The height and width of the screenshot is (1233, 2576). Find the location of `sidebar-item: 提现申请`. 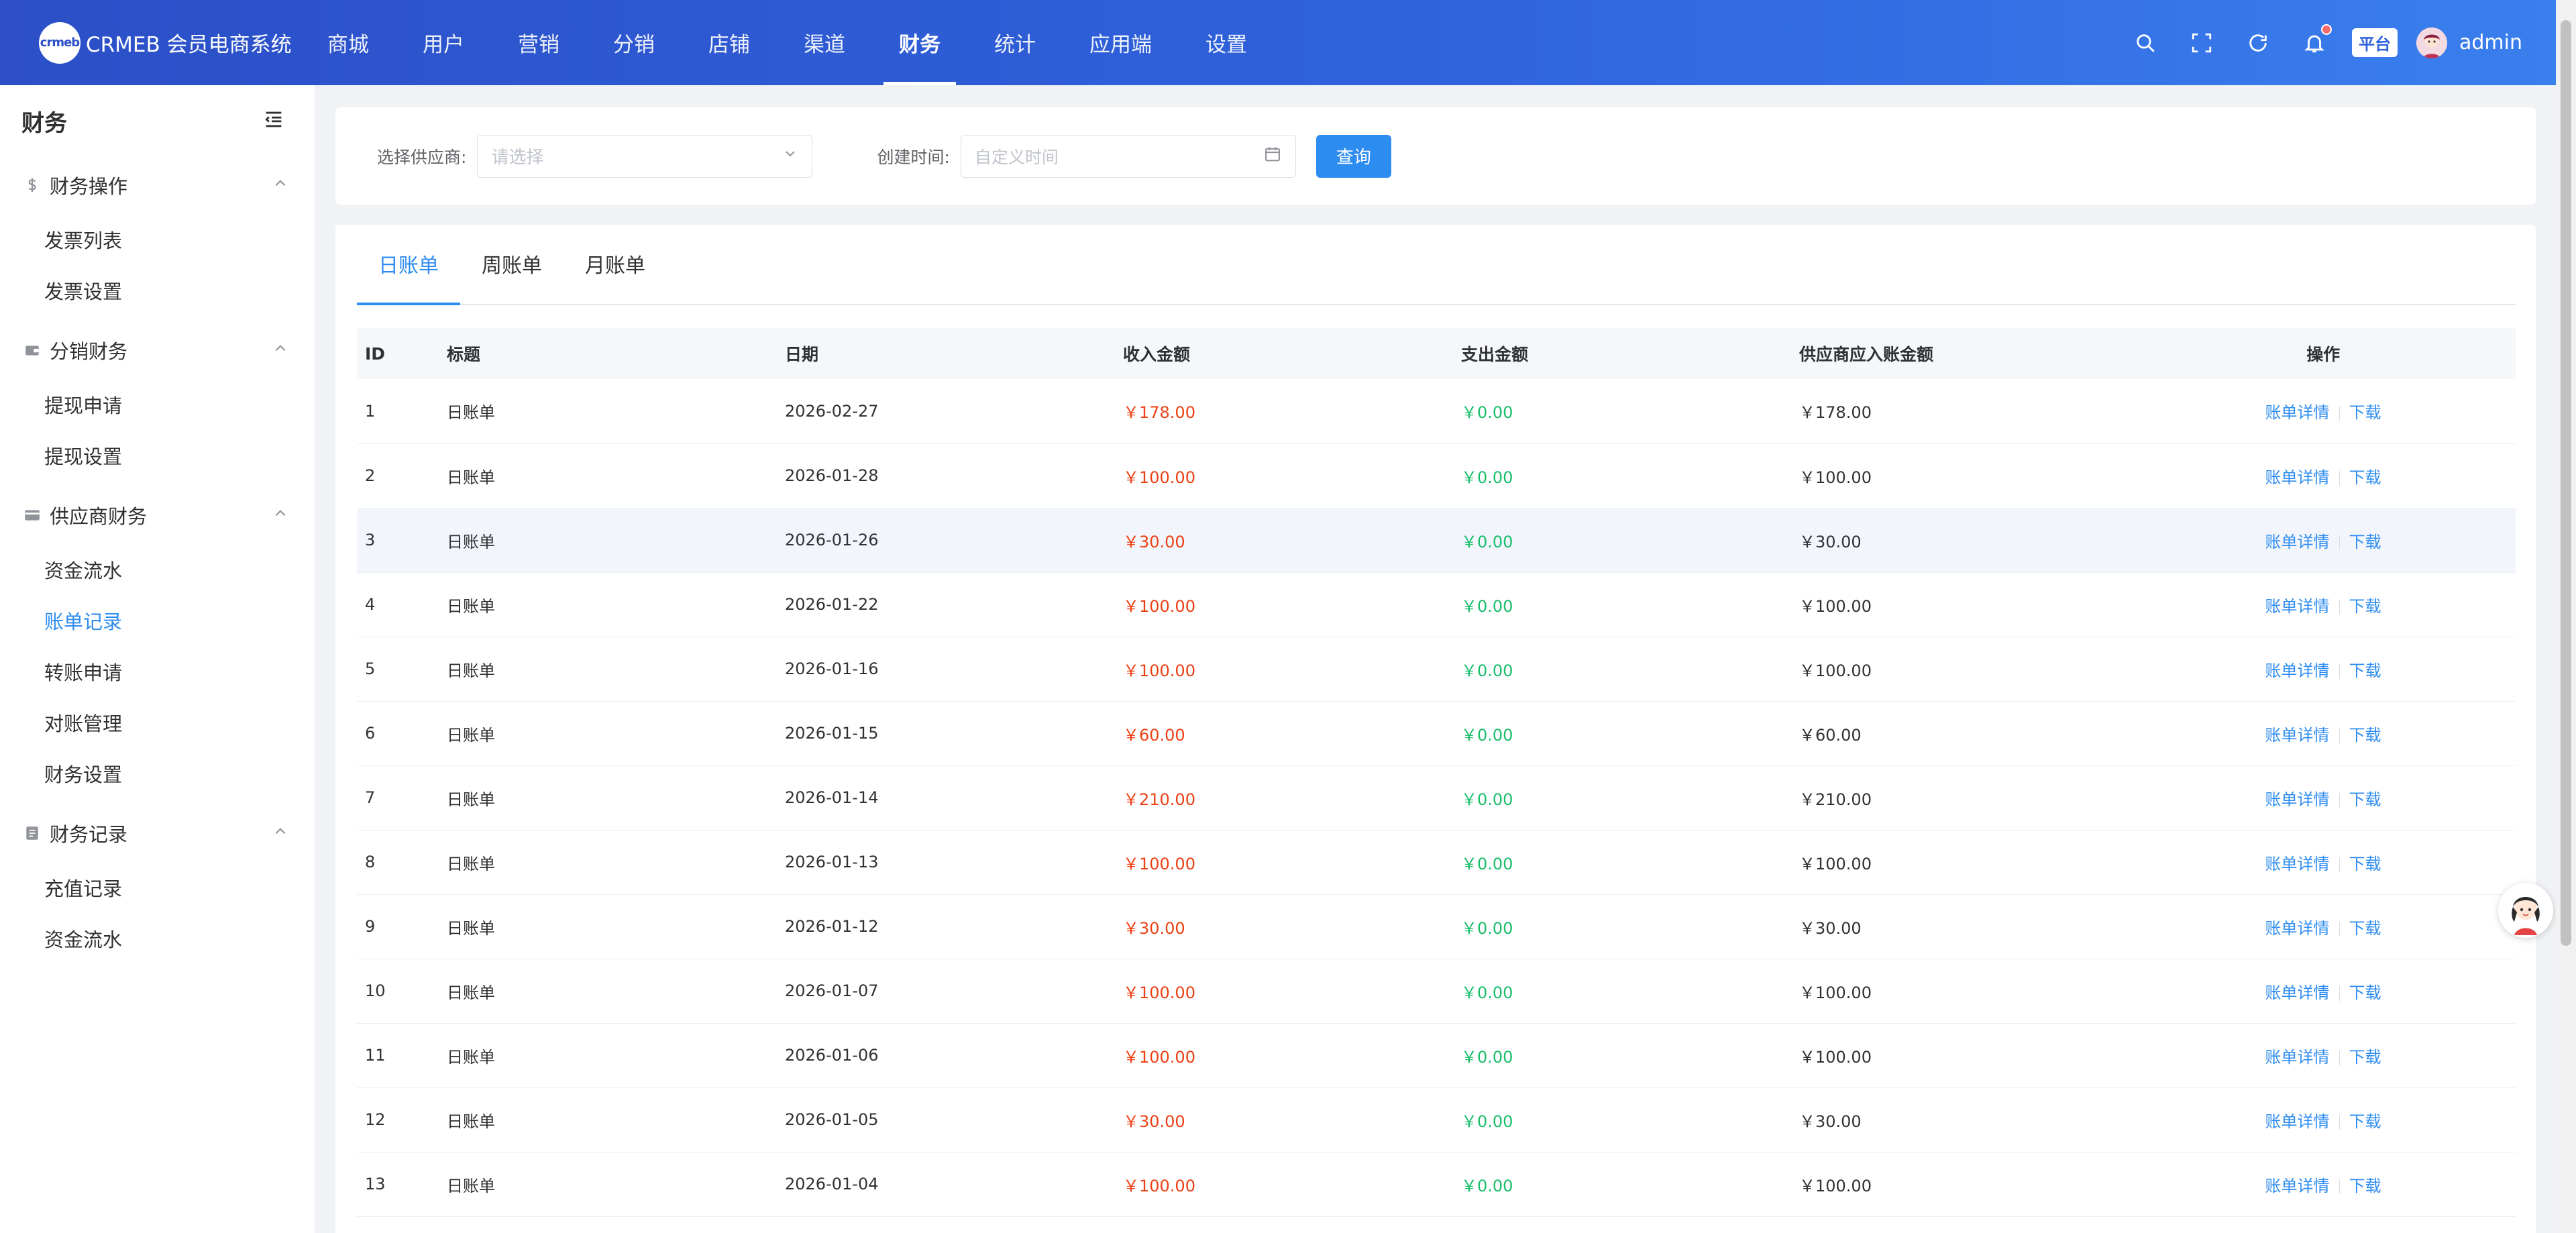

sidebar-item: 提现申请 is located at coordinates (83, 406).